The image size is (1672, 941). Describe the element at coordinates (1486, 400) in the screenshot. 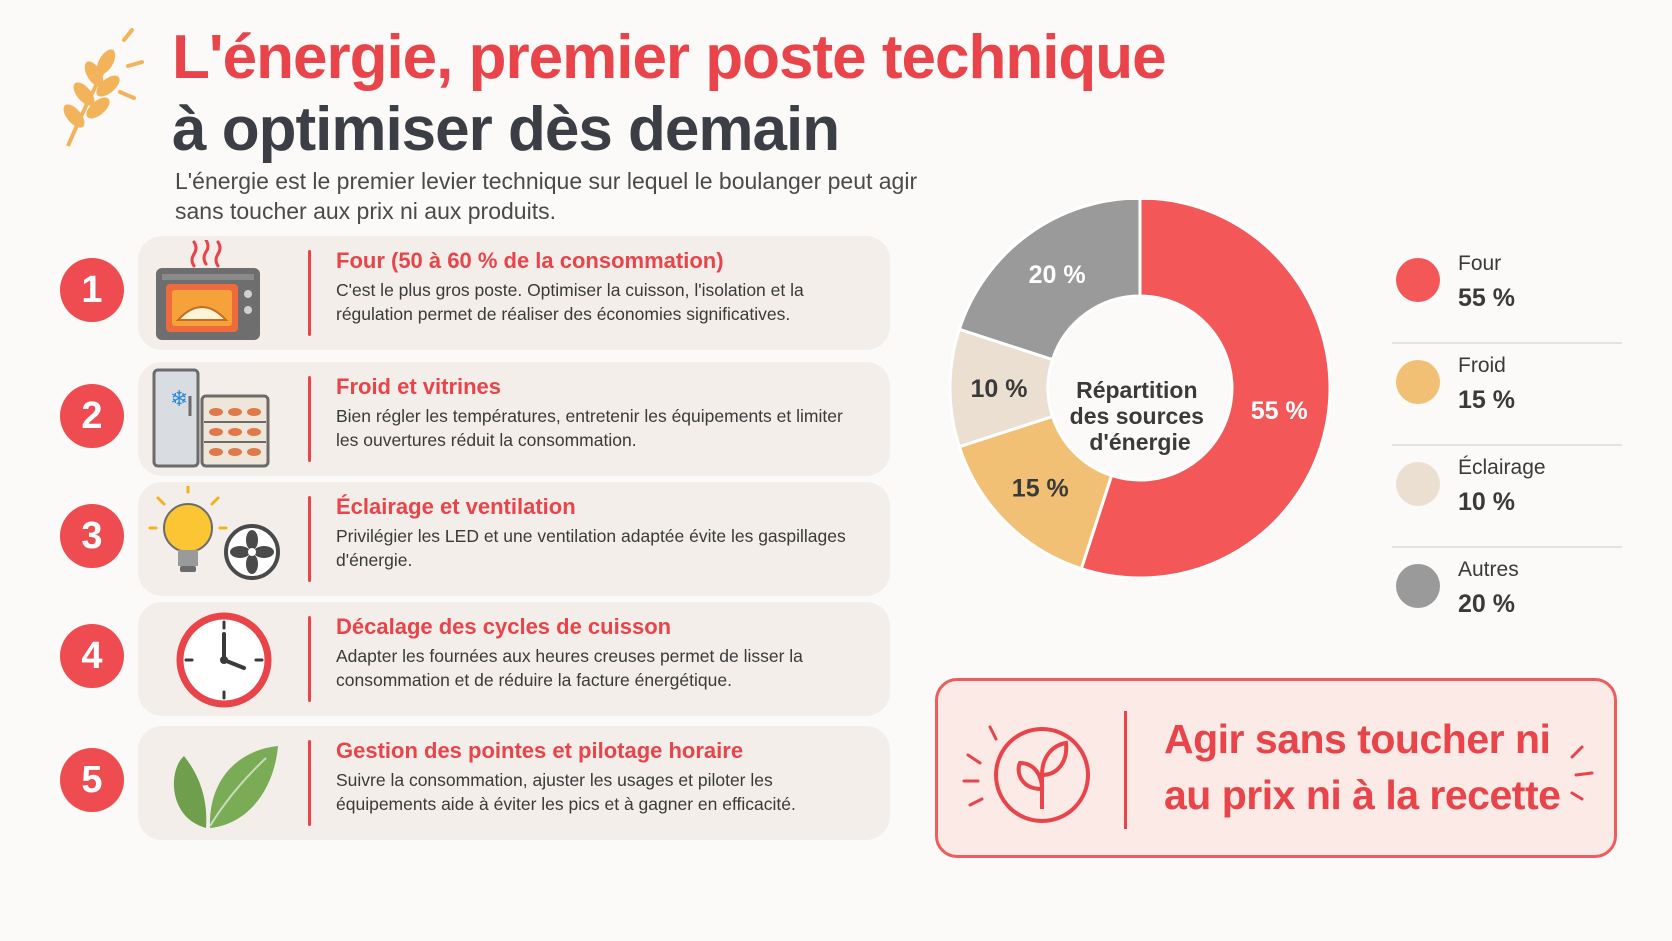

I see `legend-value: 15 %` at that location.